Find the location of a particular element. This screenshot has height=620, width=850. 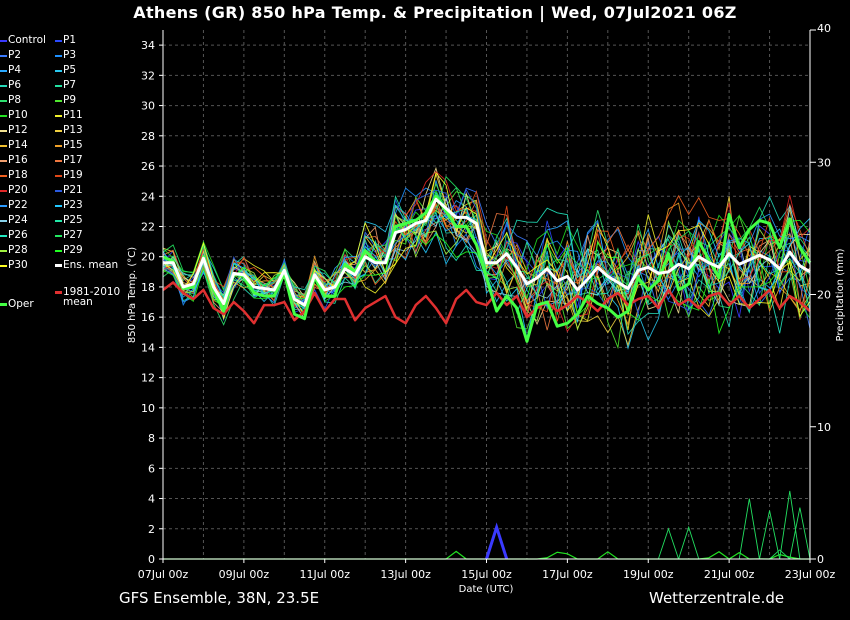

y-tick-label: 0 is located at coordinates (151, 559).